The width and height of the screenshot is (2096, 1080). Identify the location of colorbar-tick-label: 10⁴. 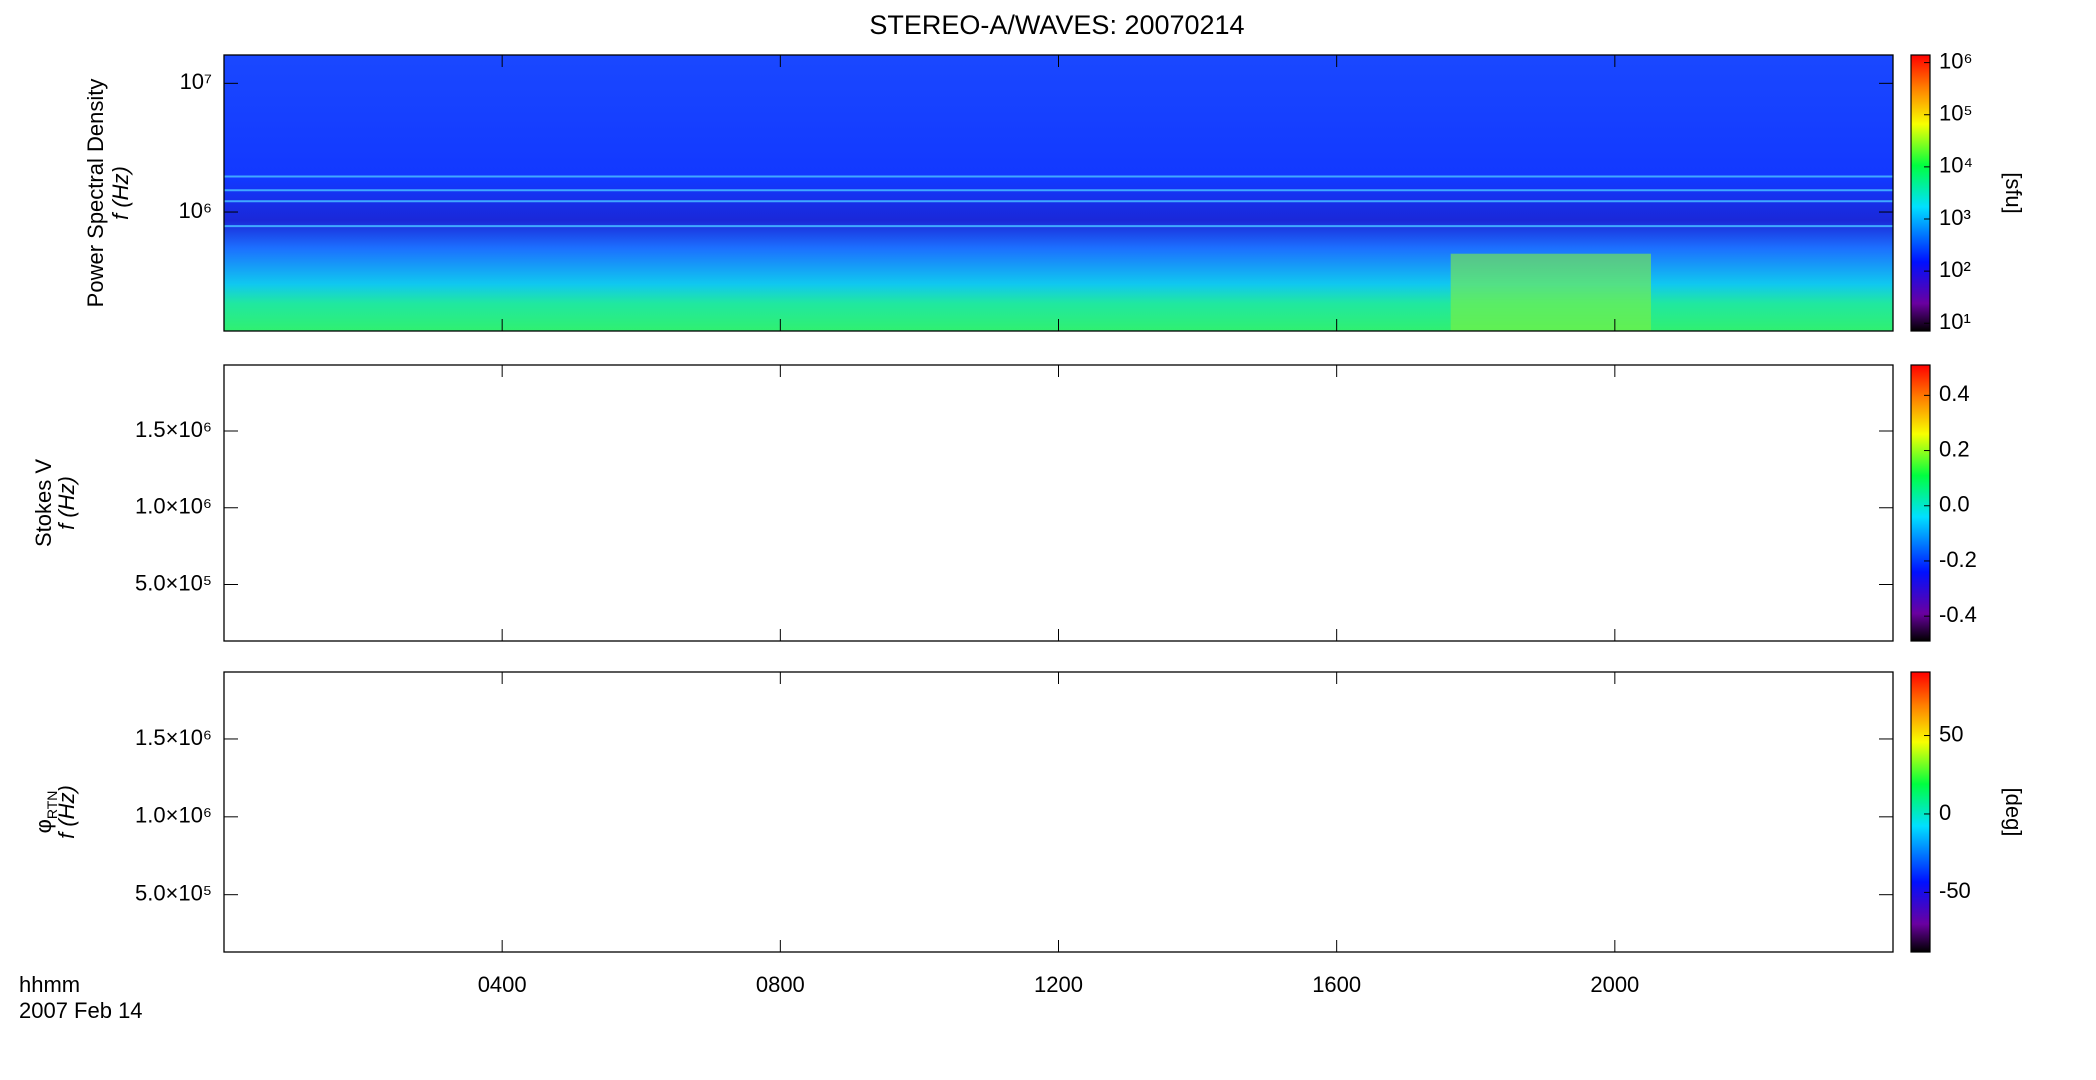
(1956, 165).